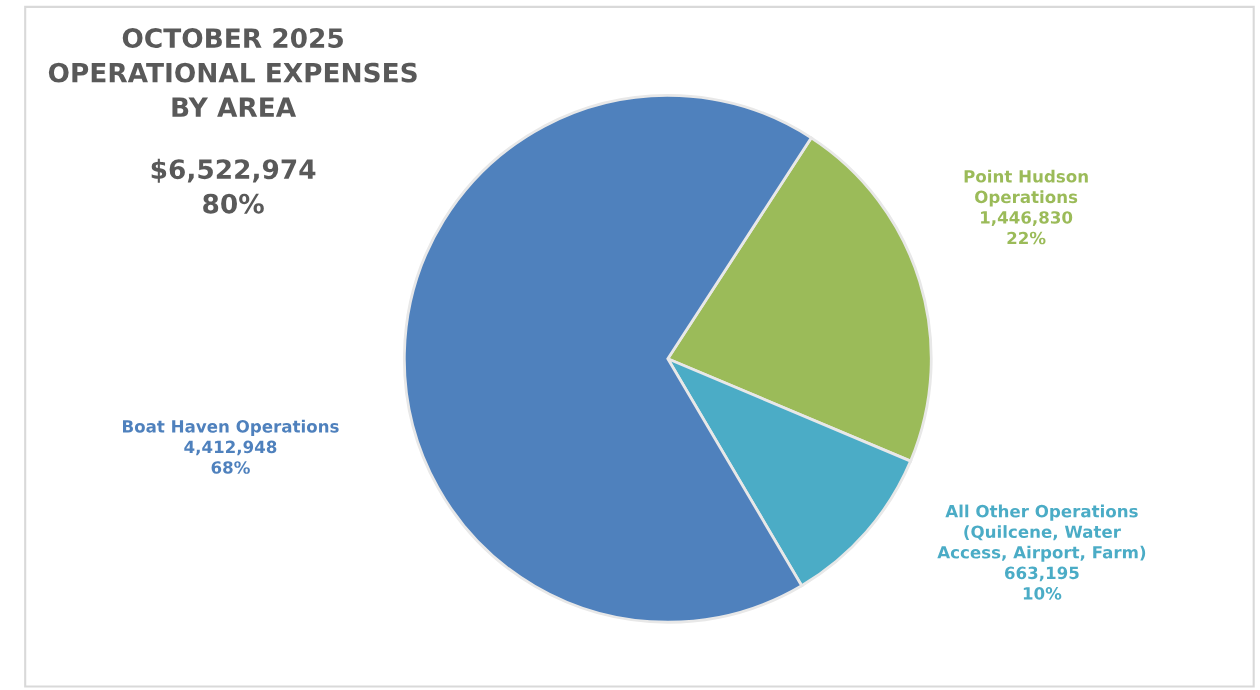 The height and width of the screenshot is (690, 1260). I want to click on chart-title: OCTOBER 2025 OPERATIONAL EXPENSES BY AREA, so click(232, 72).